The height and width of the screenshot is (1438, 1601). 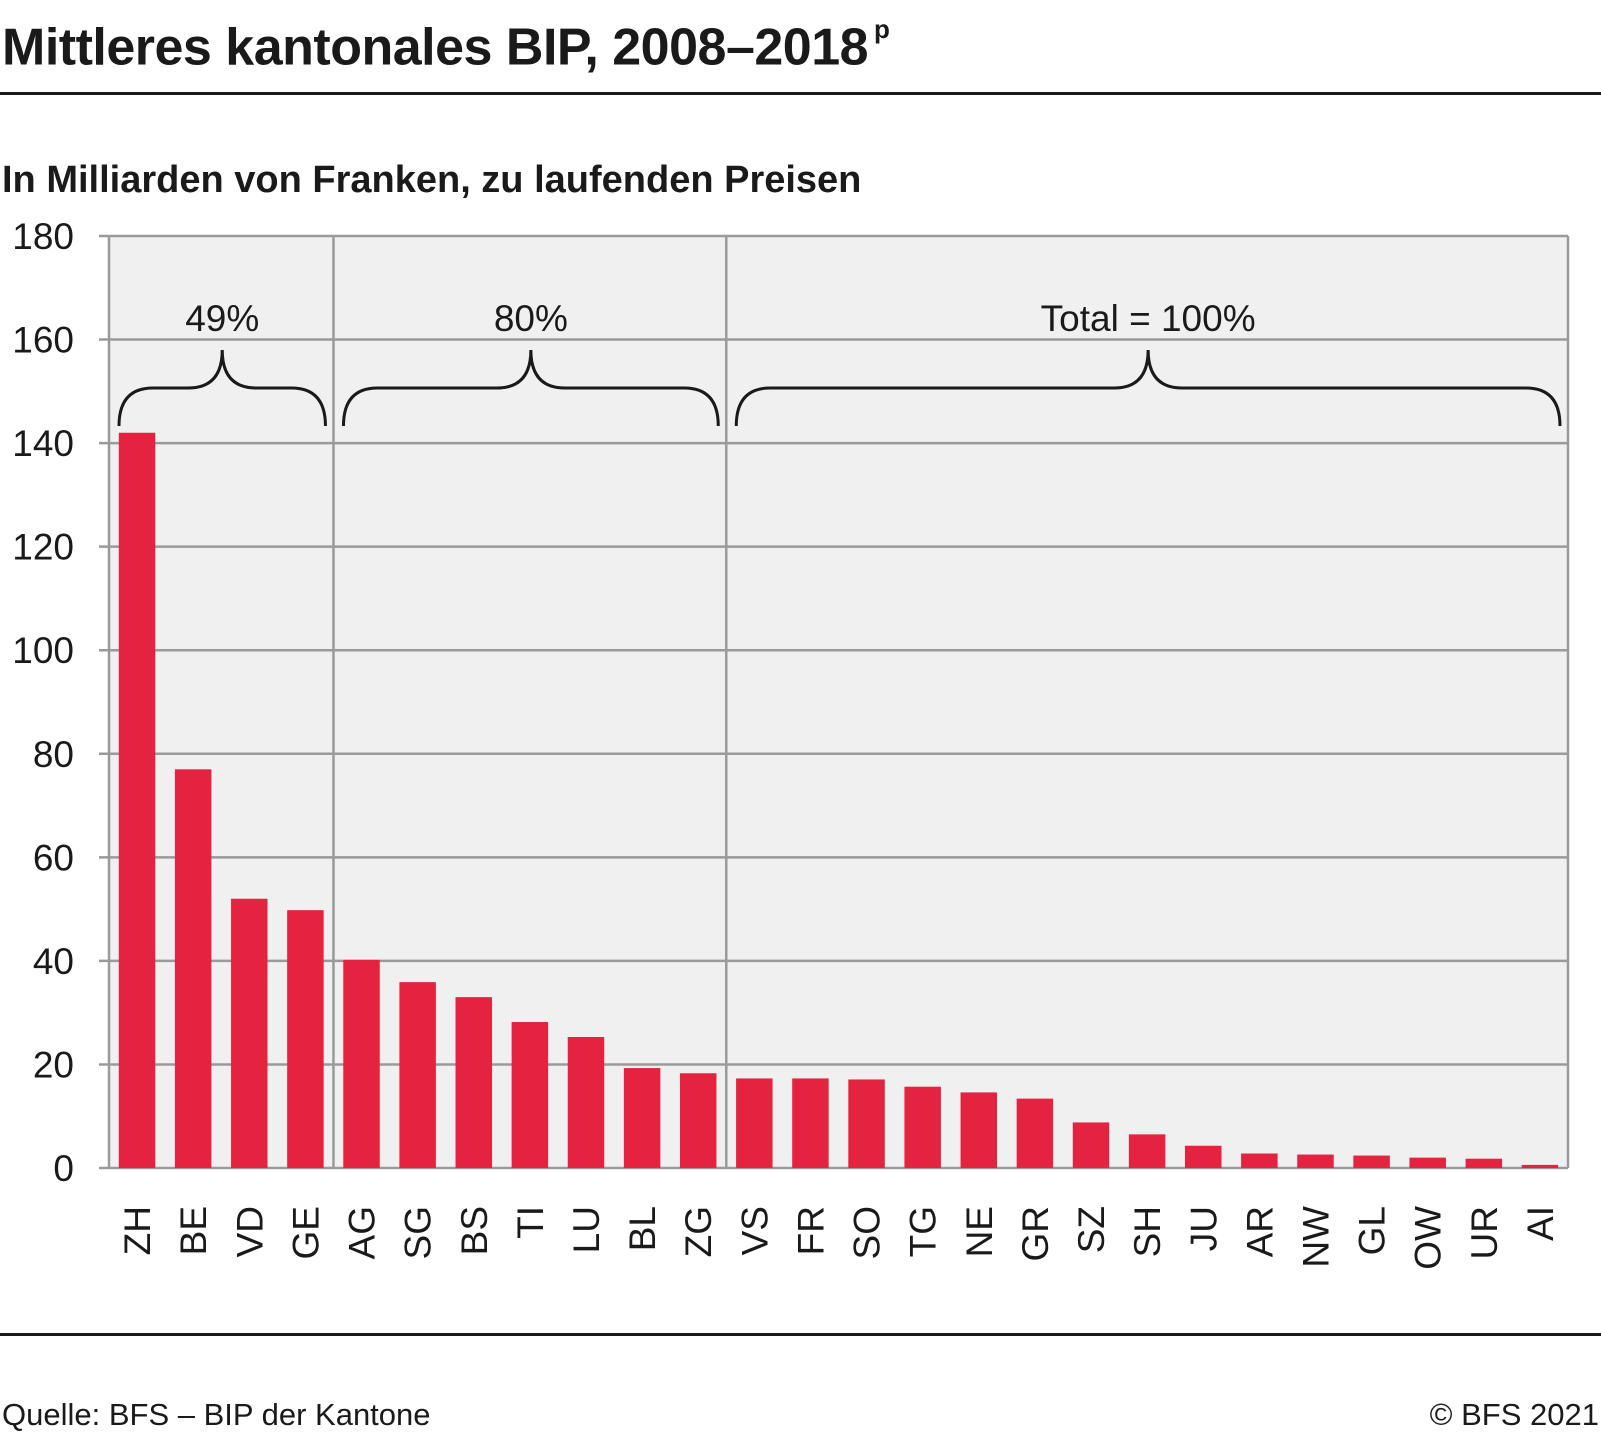 I want to click on bar-ju, so click(x=1203, y=1156).